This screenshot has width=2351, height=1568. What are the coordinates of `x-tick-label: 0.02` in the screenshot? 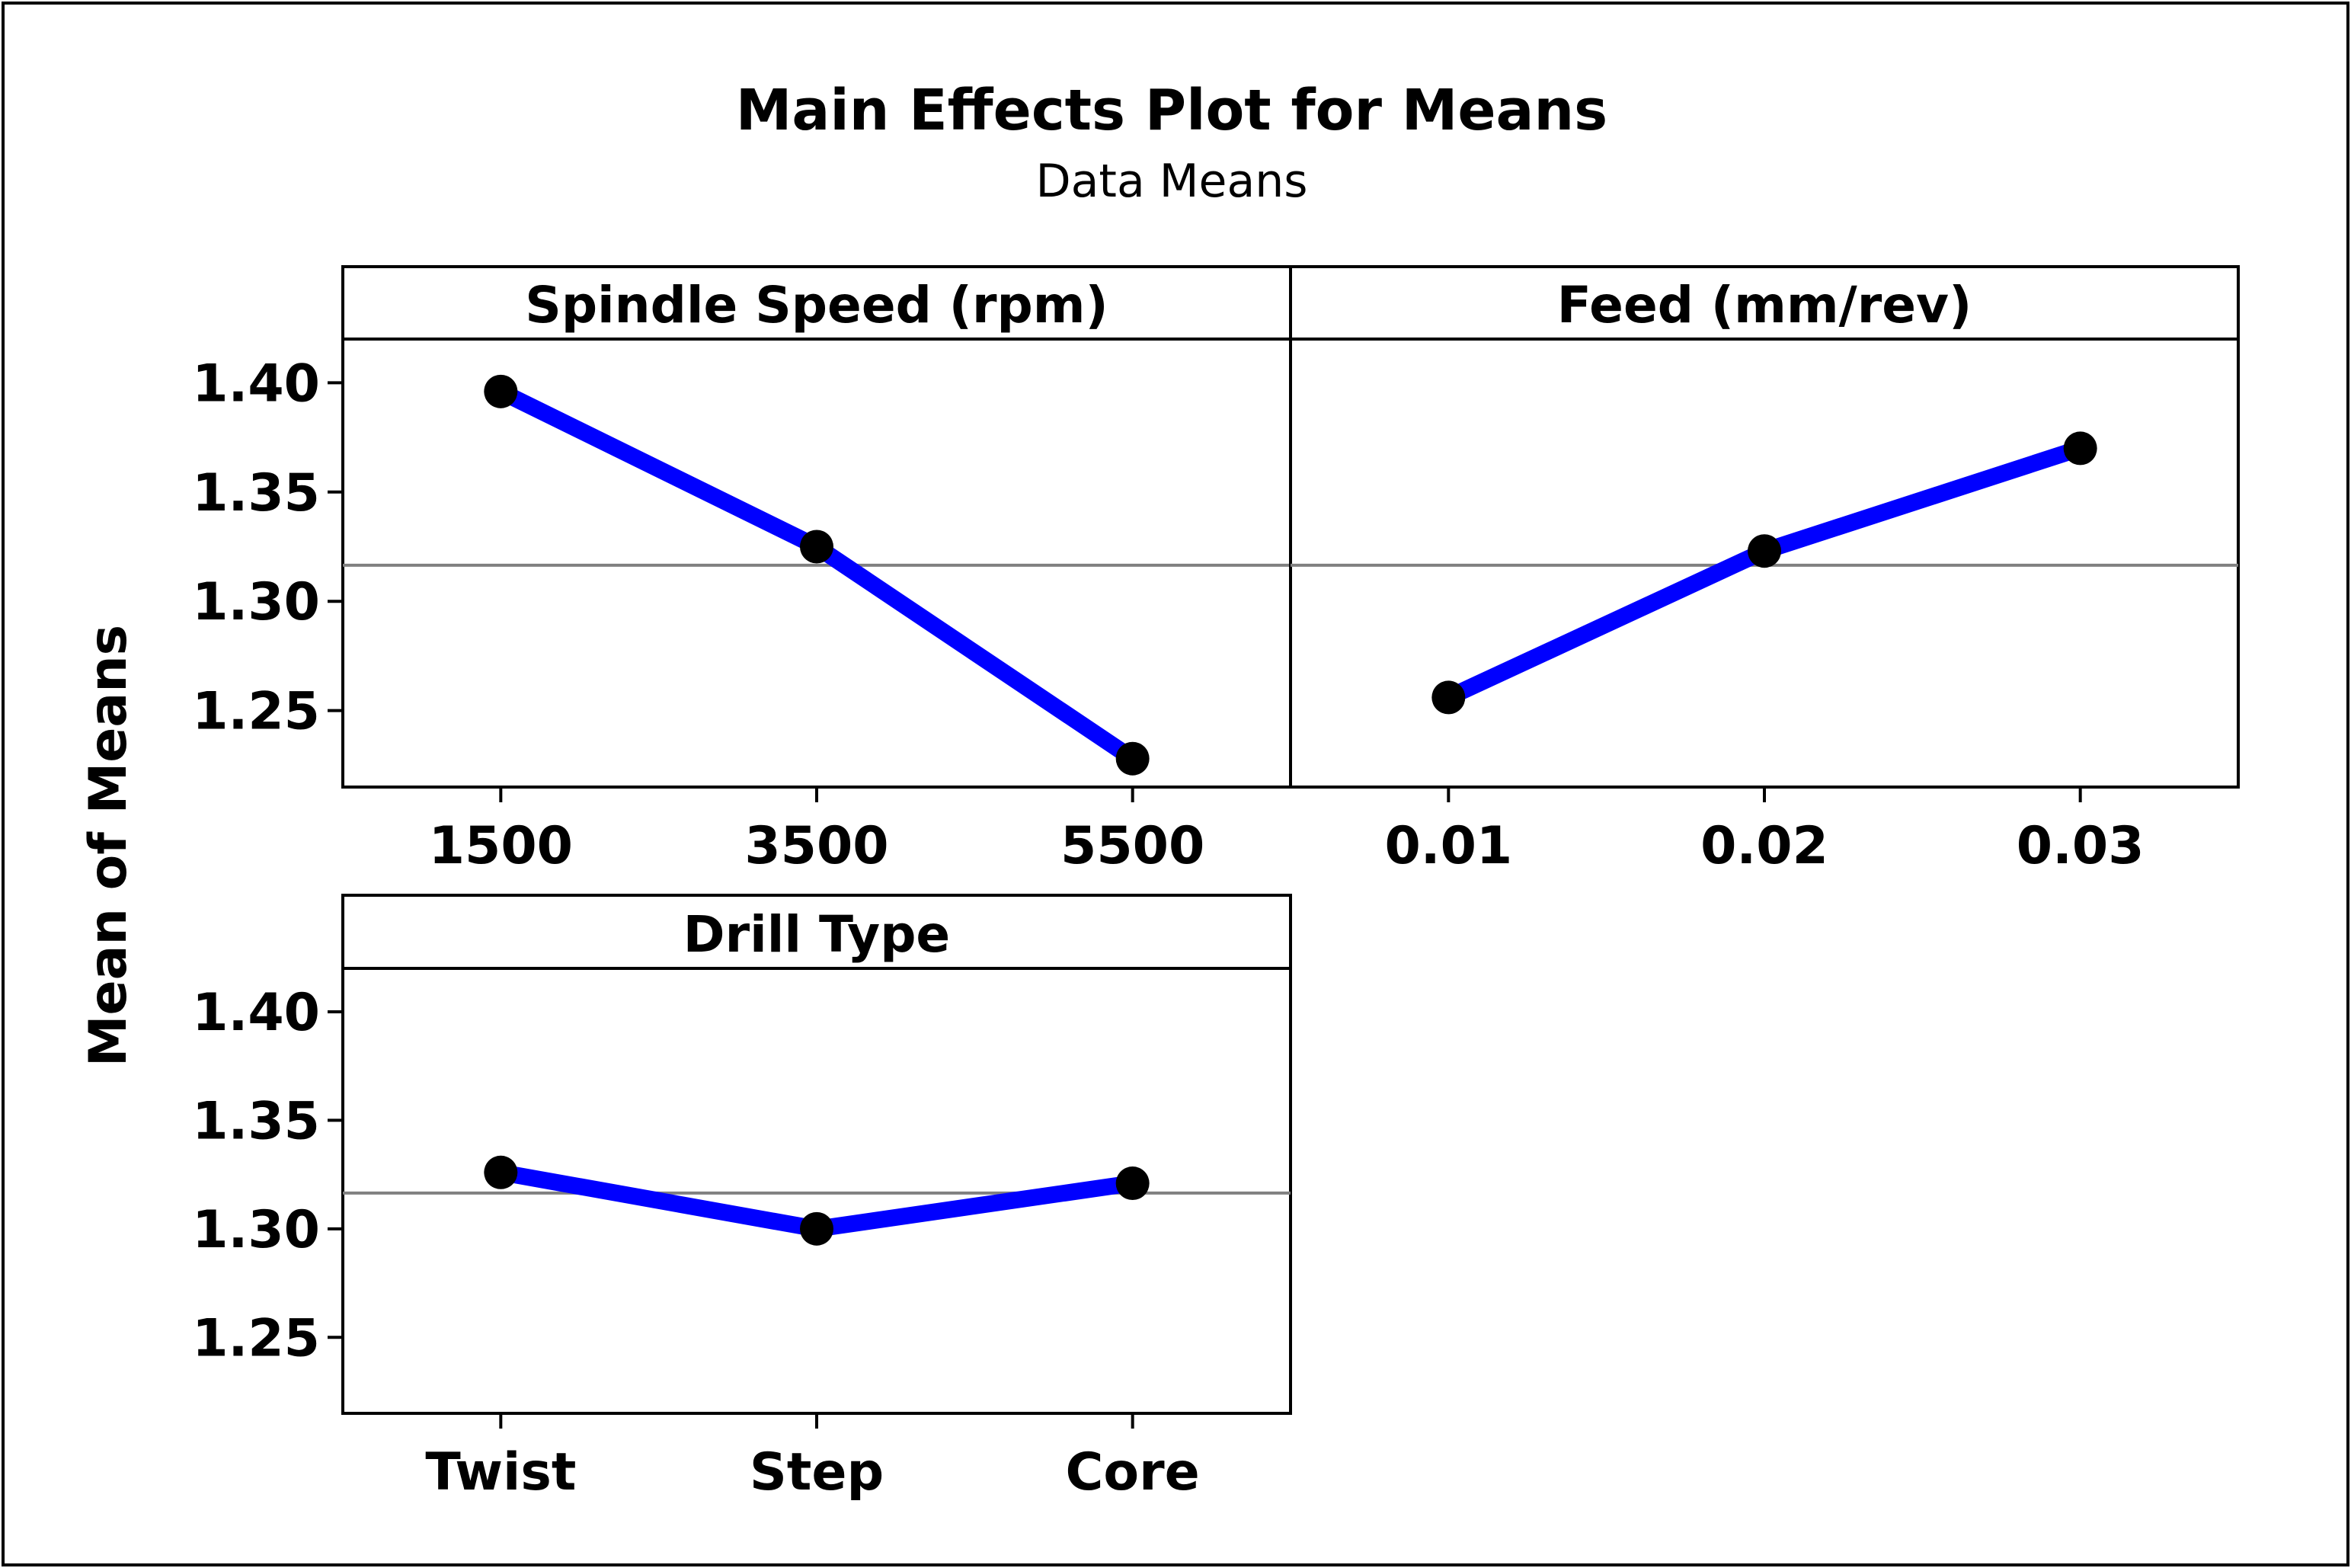 It's located at (1764, 846).